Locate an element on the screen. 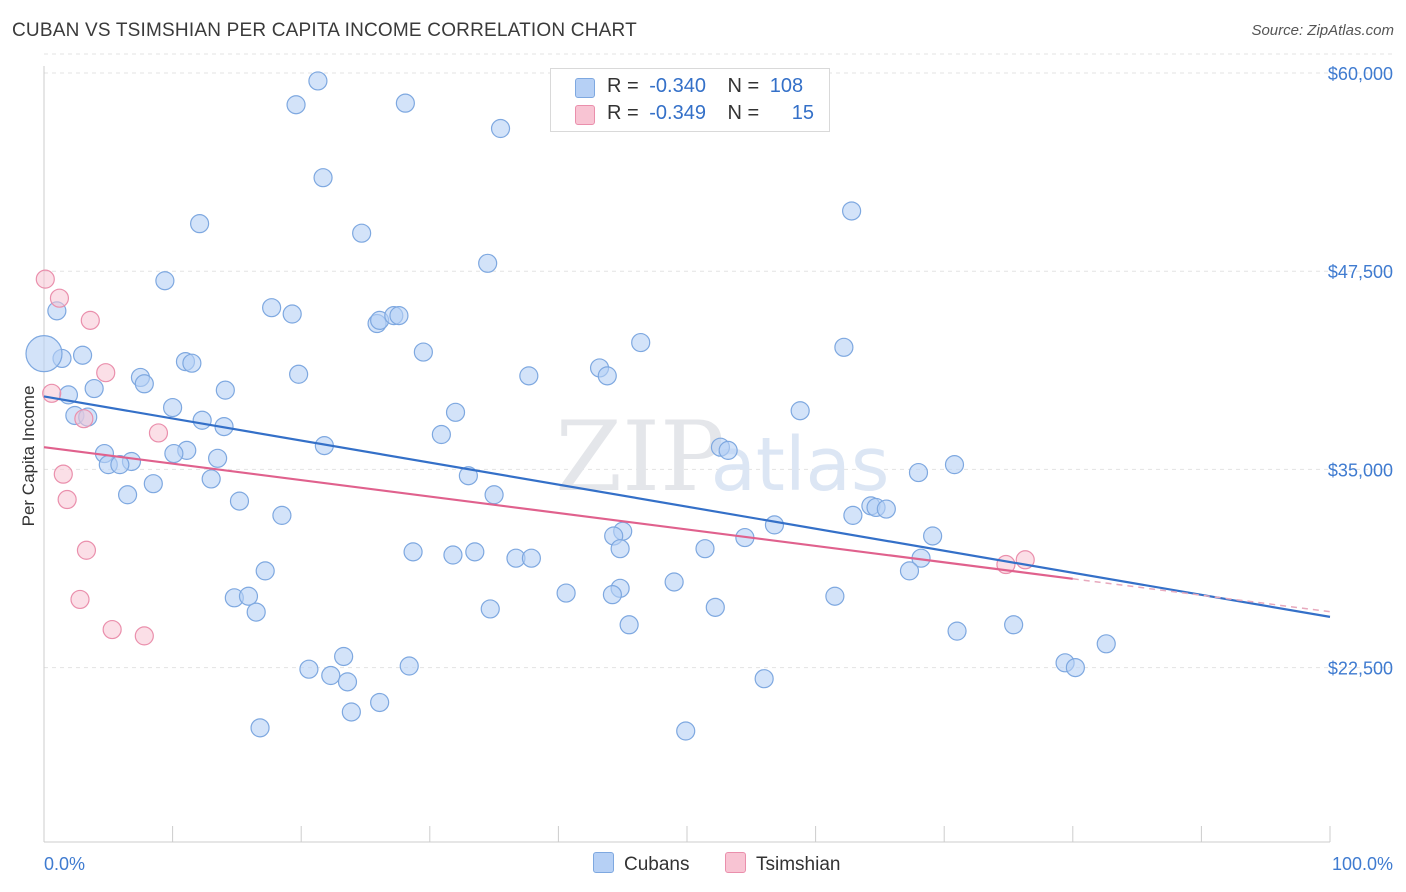 Image resolution: width=1406 pixels, height=892 pixels. cubans-swatch is located at coordinates (585, 88).